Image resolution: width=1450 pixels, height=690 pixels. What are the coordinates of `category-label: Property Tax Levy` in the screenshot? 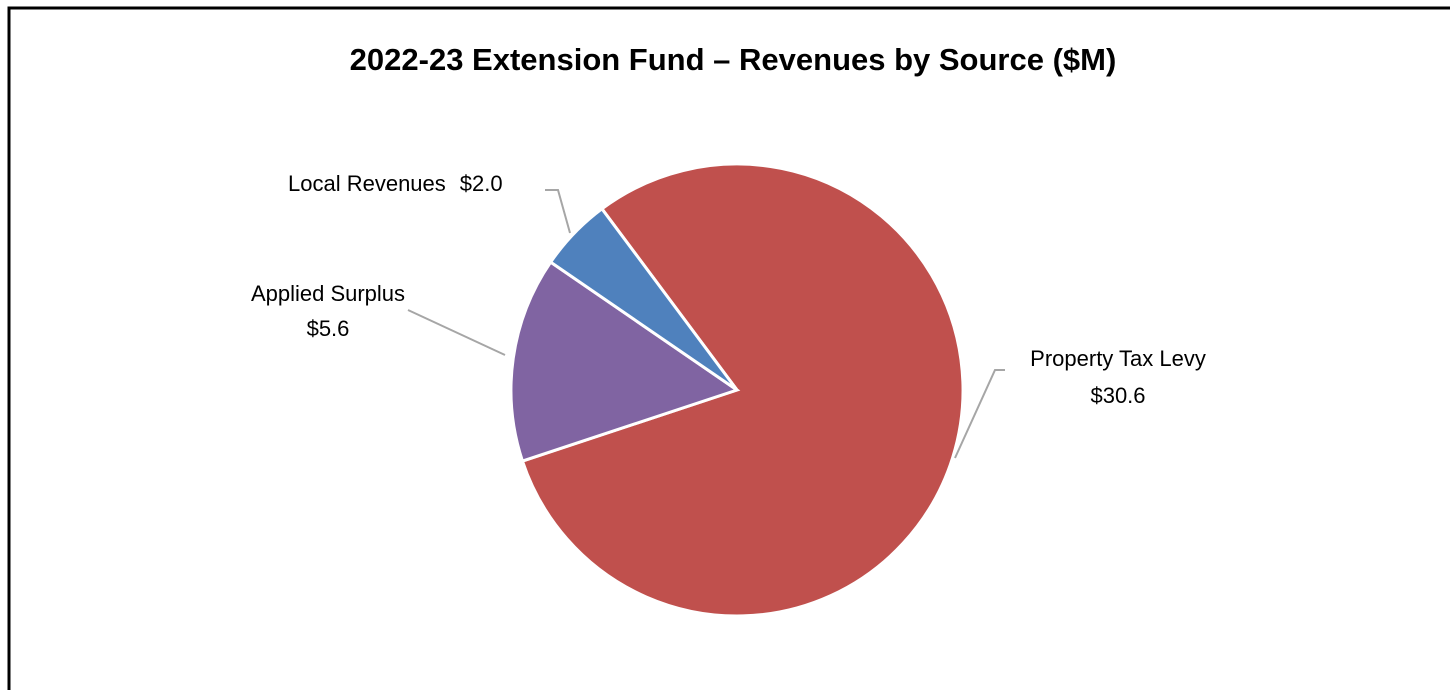 It's located at (1118, 358).